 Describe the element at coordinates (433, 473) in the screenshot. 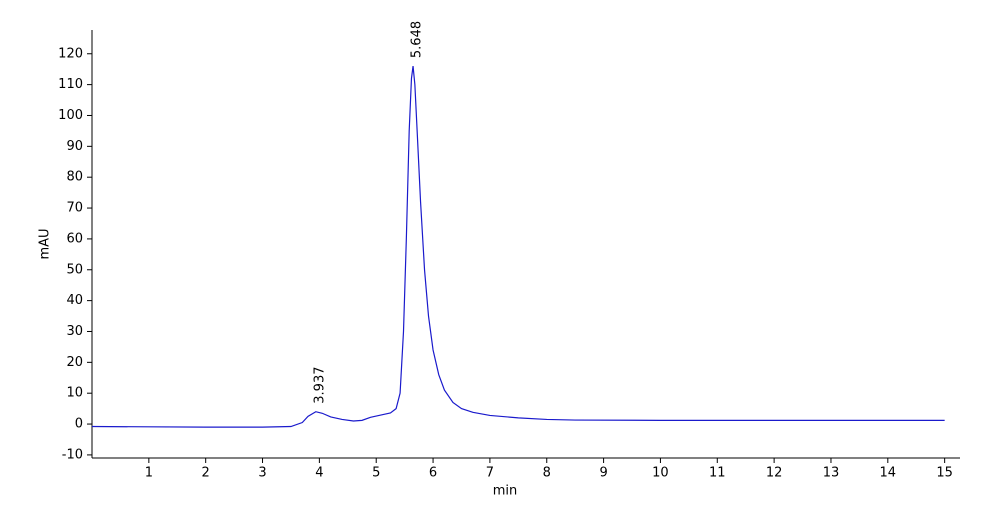

I see `x-tick-label: 6` at that location.